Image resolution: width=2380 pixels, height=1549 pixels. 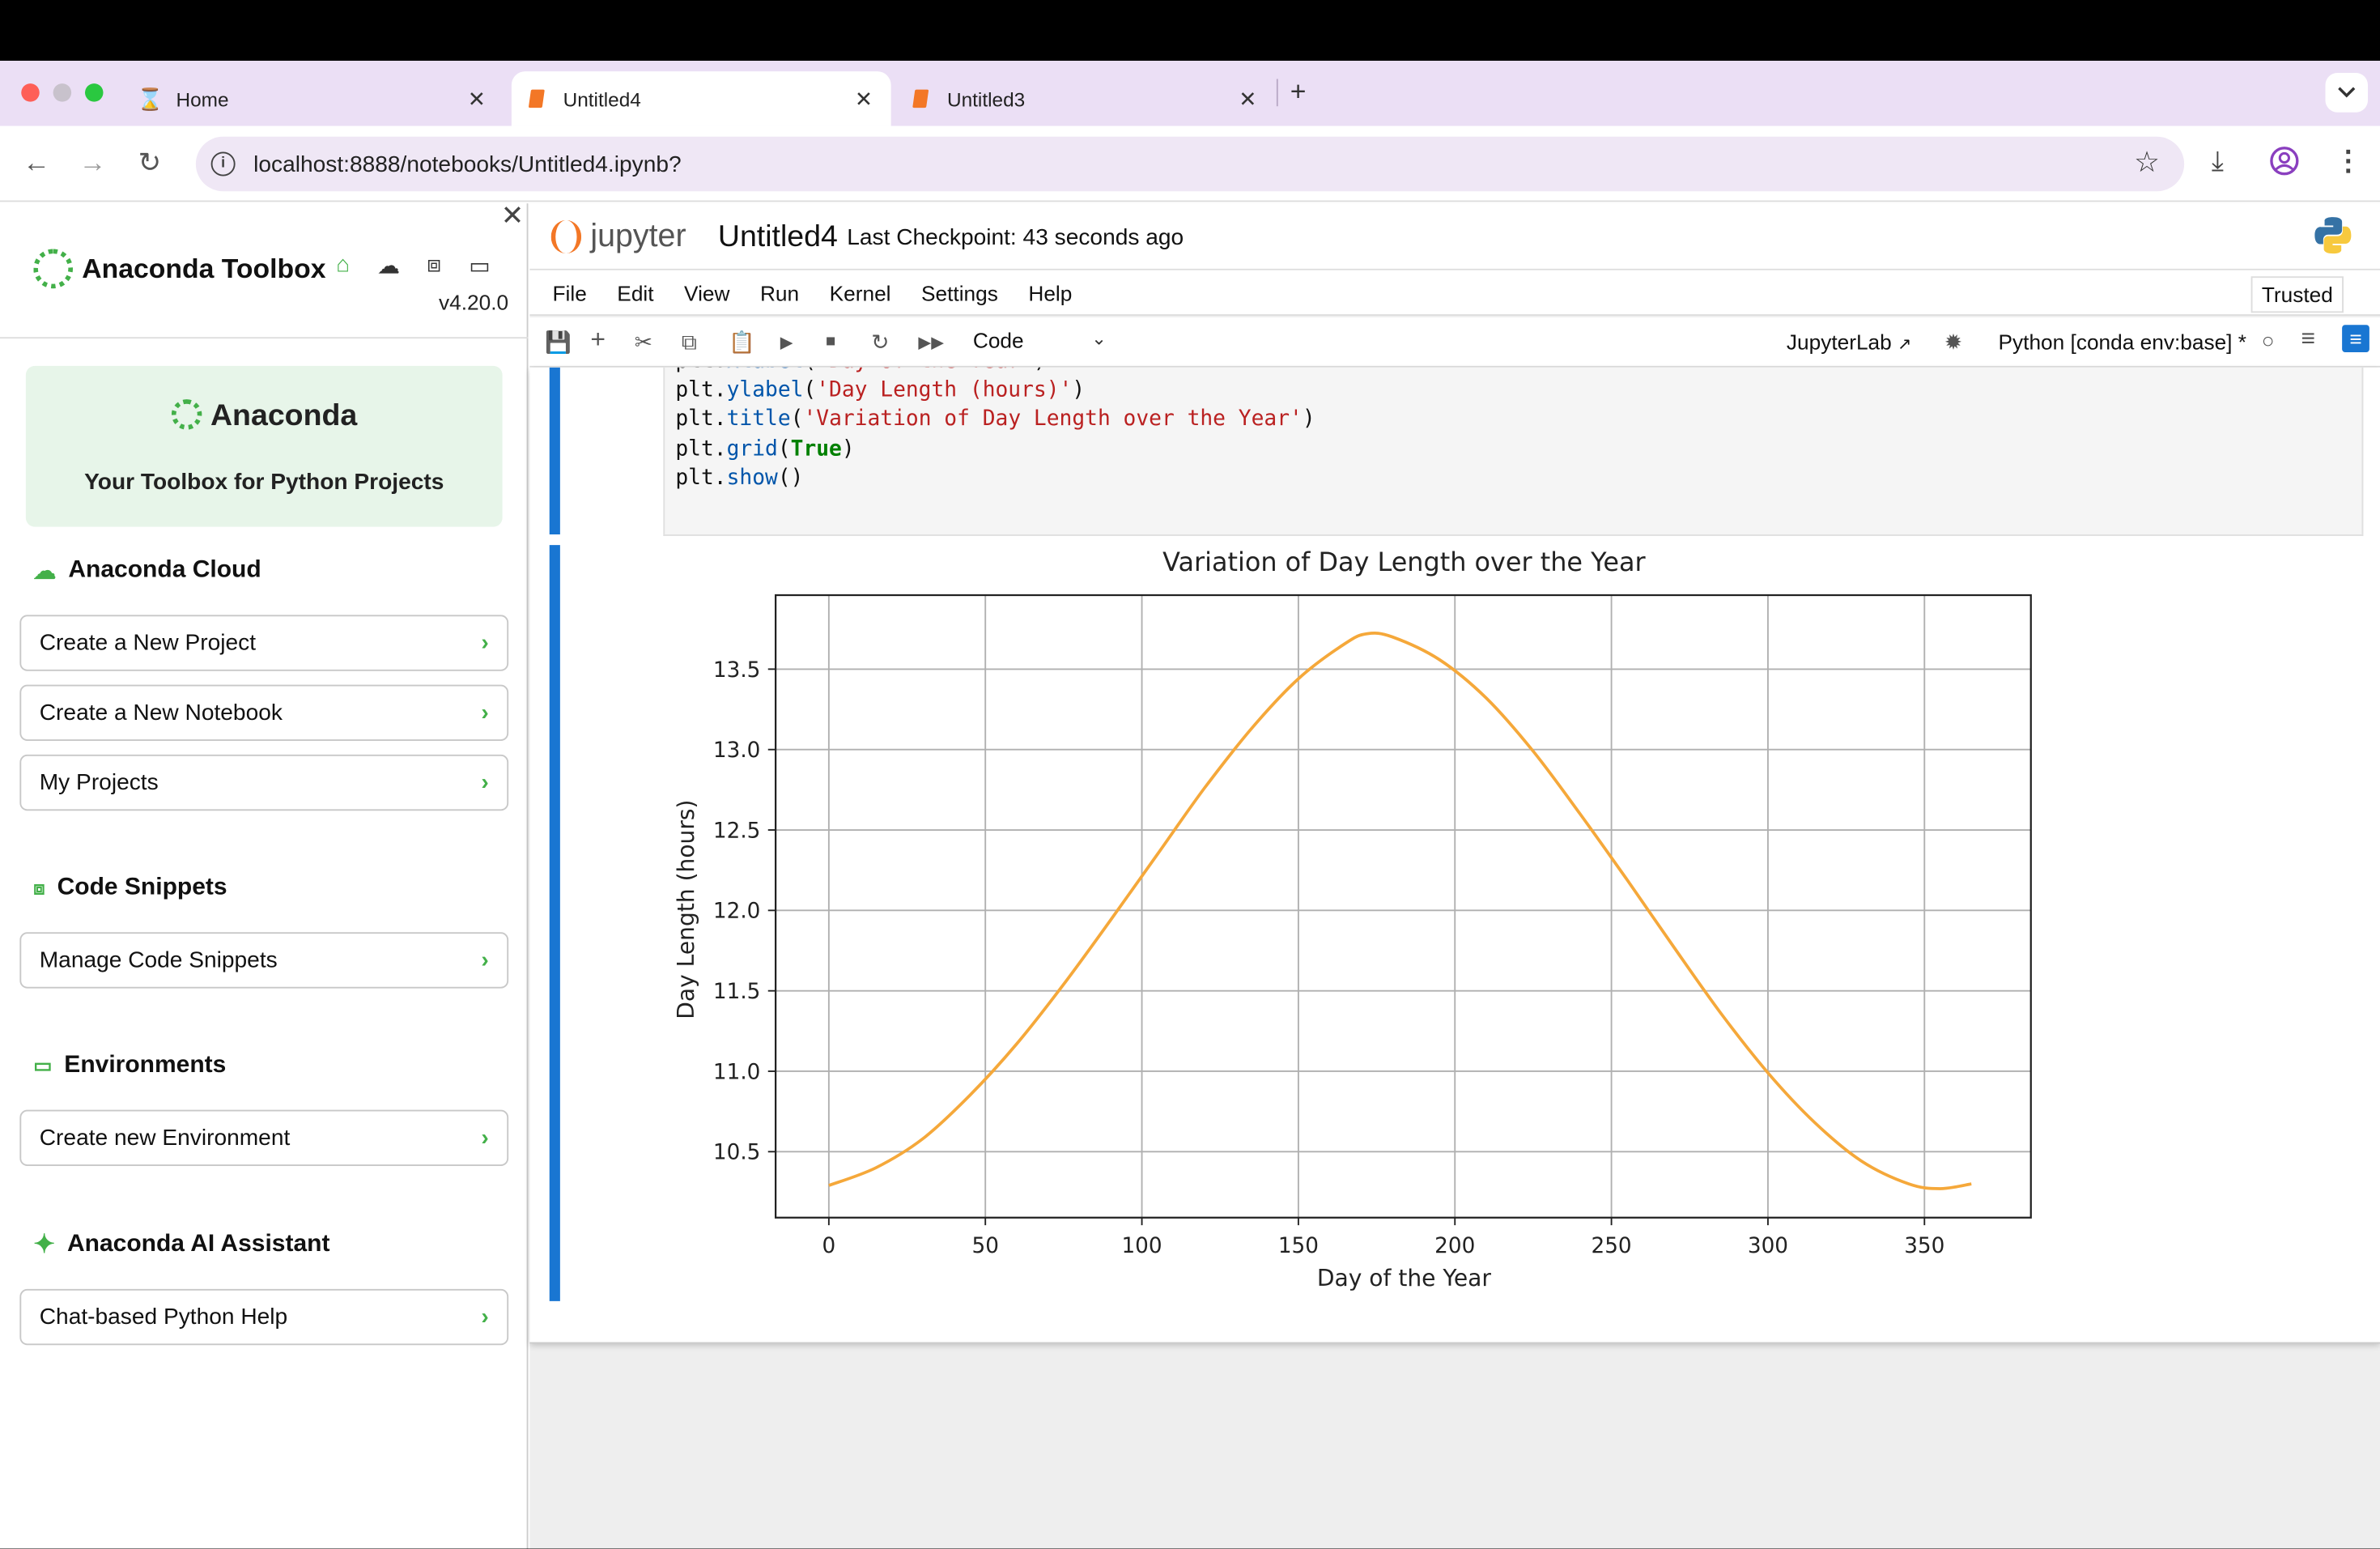 What do you see at coordinates (1277, 93) in the screenshot?
I see `tab-separator` at bounding box center [1277, 93].